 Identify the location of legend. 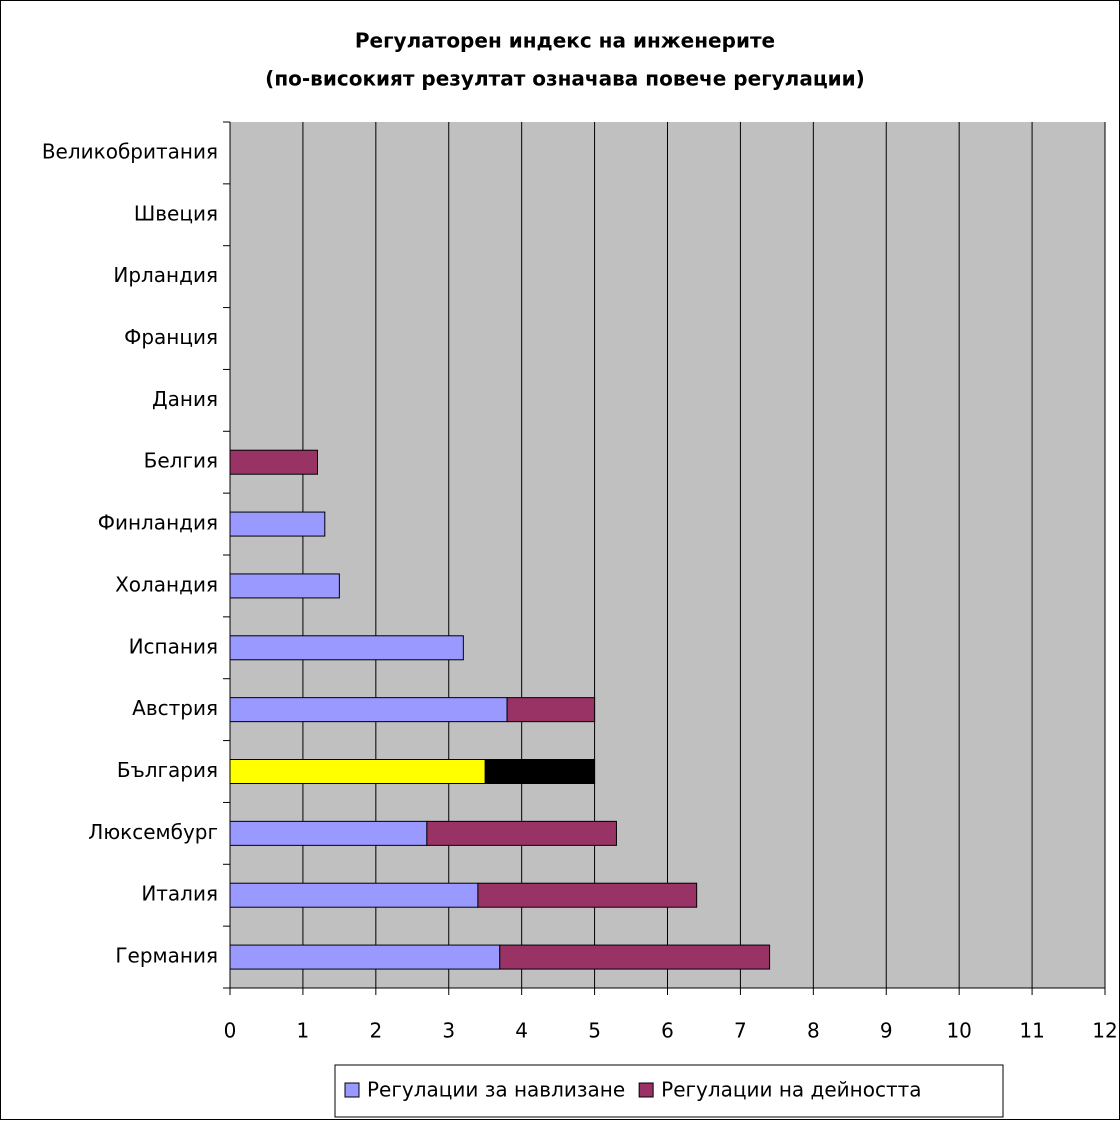
(669, 1091).